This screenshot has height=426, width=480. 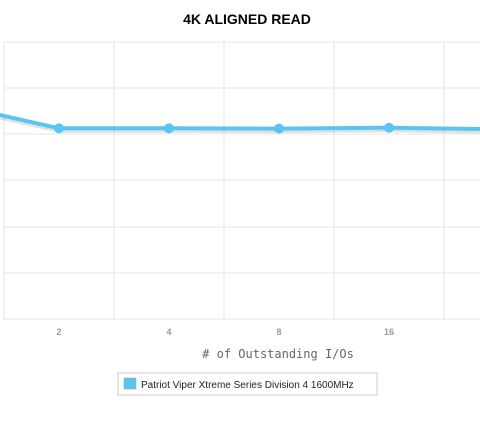 What do you see at coordinates (247, 19) in the screenshot?
I see `chart-title: 4K ALIGNED READ` at bounding box center [247, 19].